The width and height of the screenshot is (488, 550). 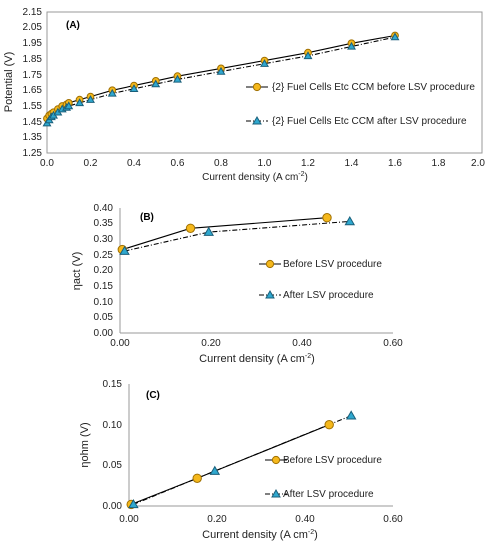 What do you see at coordinates (33, 27) in the screenshot?
I see `panel-a-ytick-label: 2.05` at bounding box center [33, 27].